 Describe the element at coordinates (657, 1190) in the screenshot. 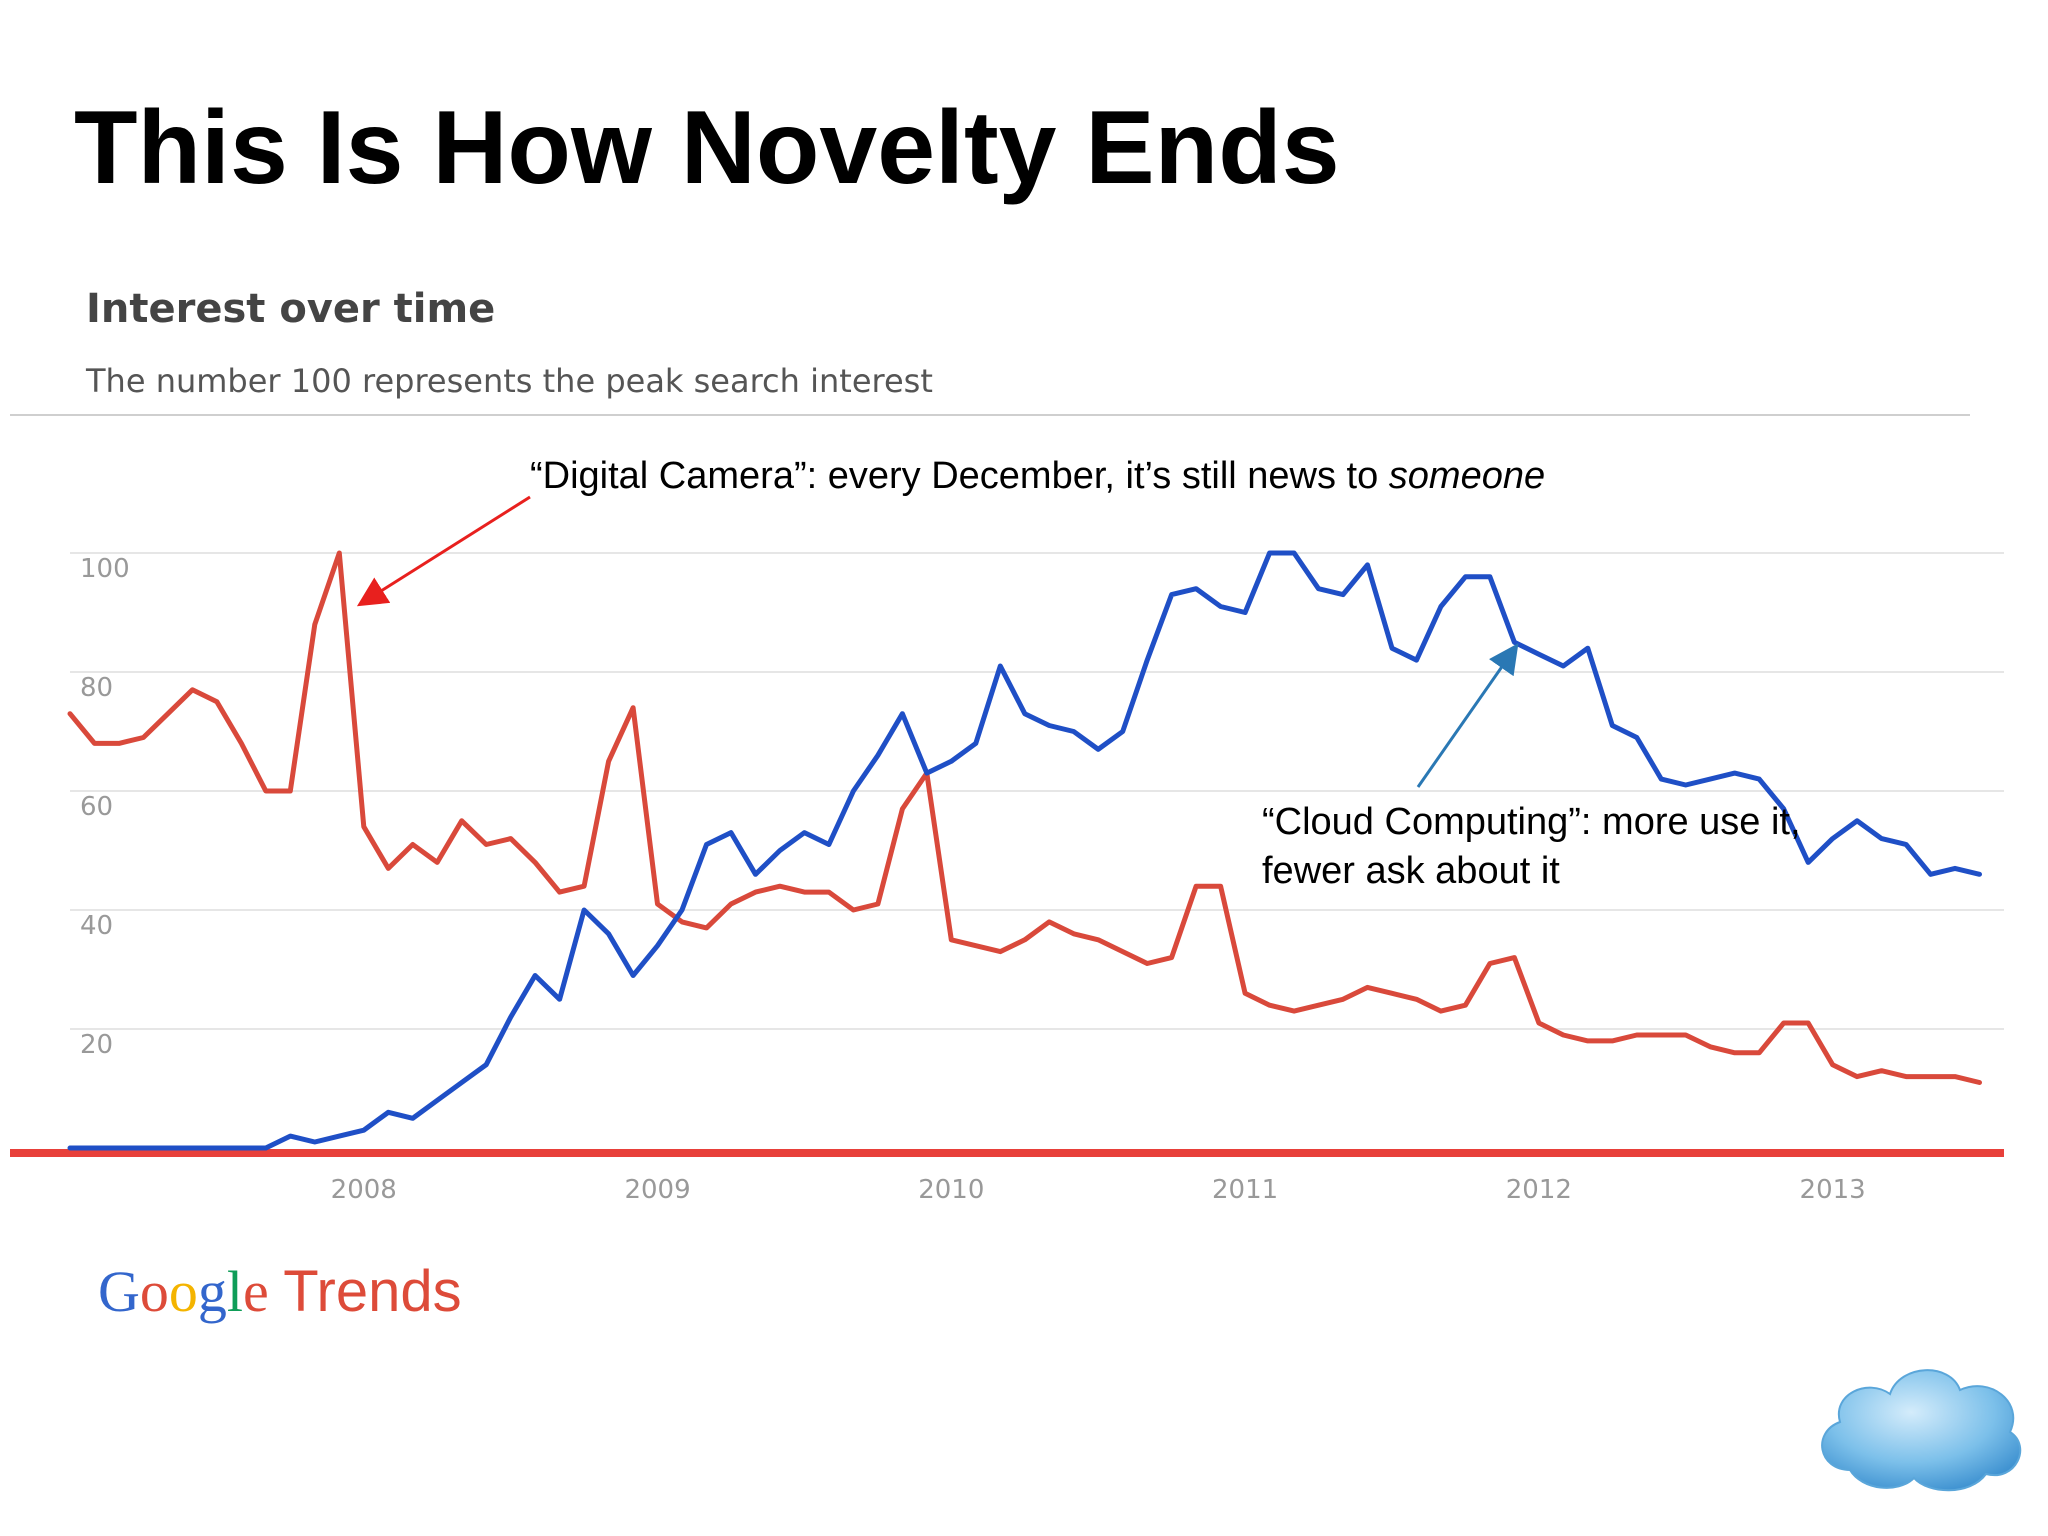

I see `x-tick-label: 2009` at that location.